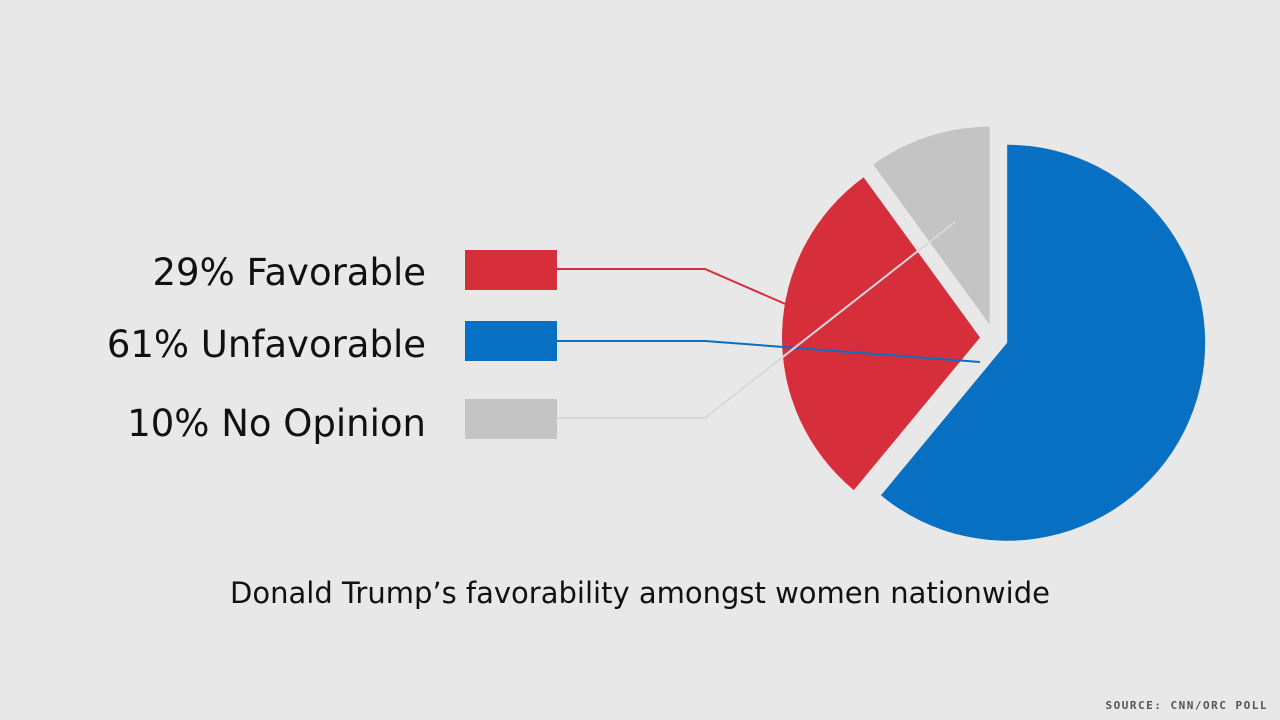 This screenshot has width=1280, height=720. I want to click on leader-lines, so click(674, 287).